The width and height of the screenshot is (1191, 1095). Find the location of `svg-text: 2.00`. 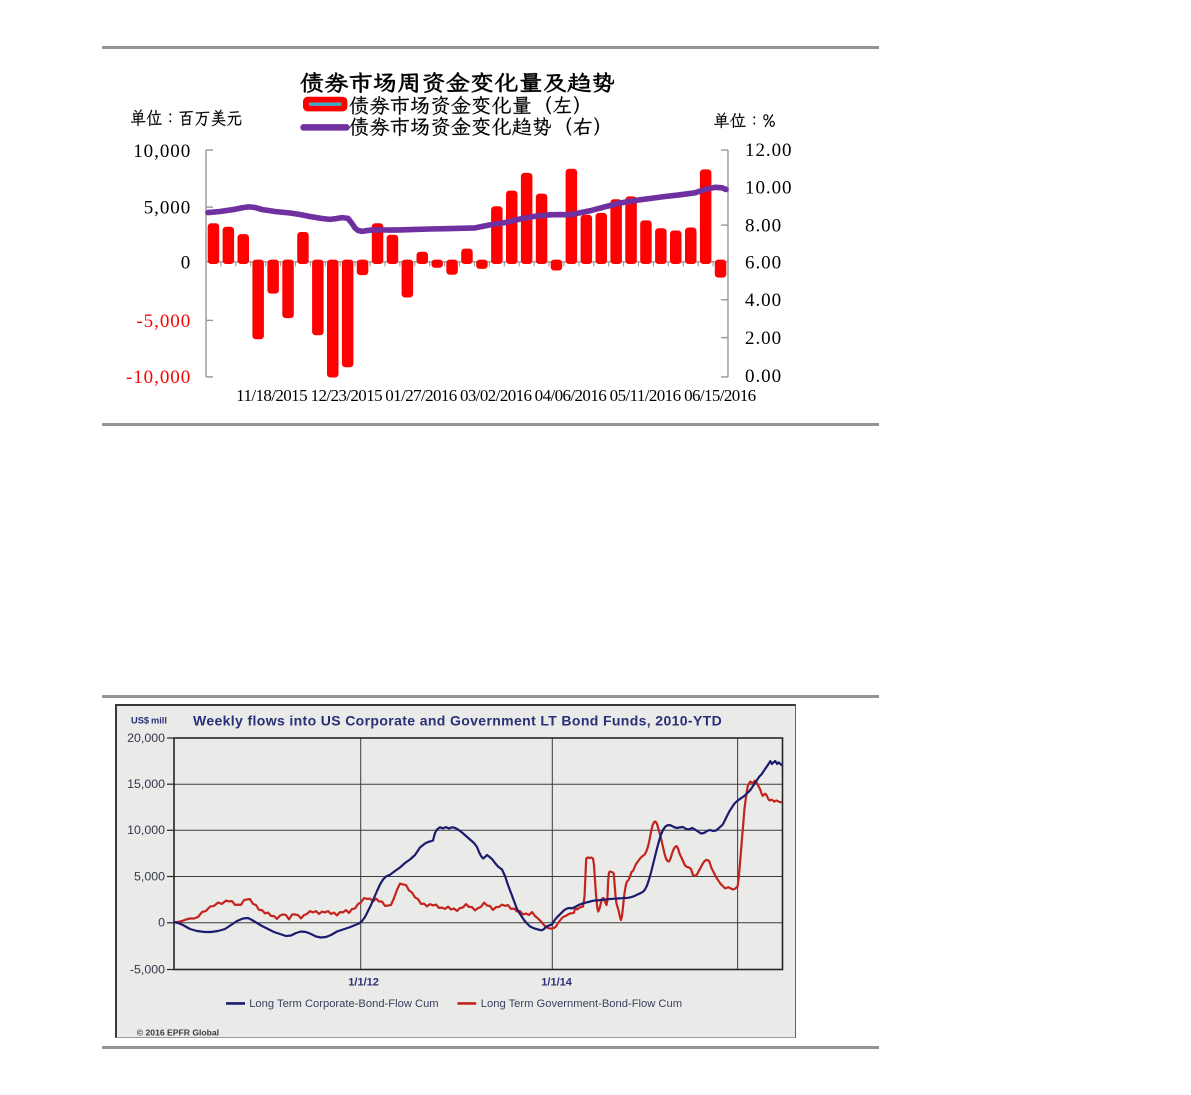

svg-text: 2.00 is located at coordinates (763, 338).